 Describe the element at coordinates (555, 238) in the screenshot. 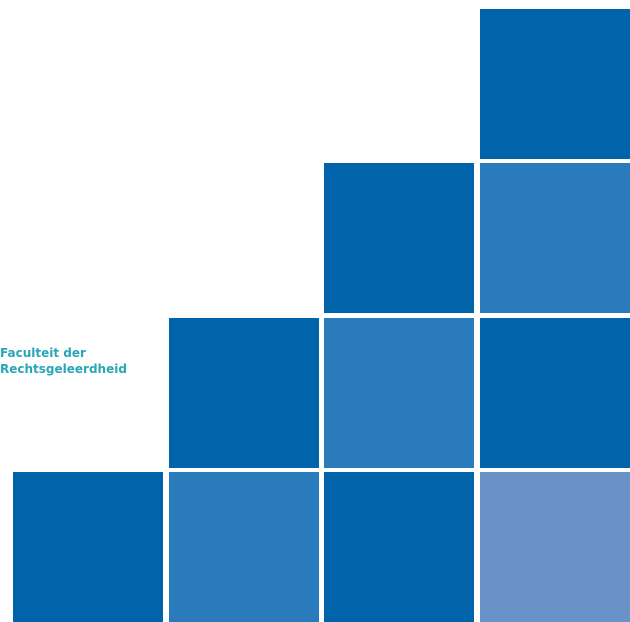

I see `square-row2-col4` at that location.